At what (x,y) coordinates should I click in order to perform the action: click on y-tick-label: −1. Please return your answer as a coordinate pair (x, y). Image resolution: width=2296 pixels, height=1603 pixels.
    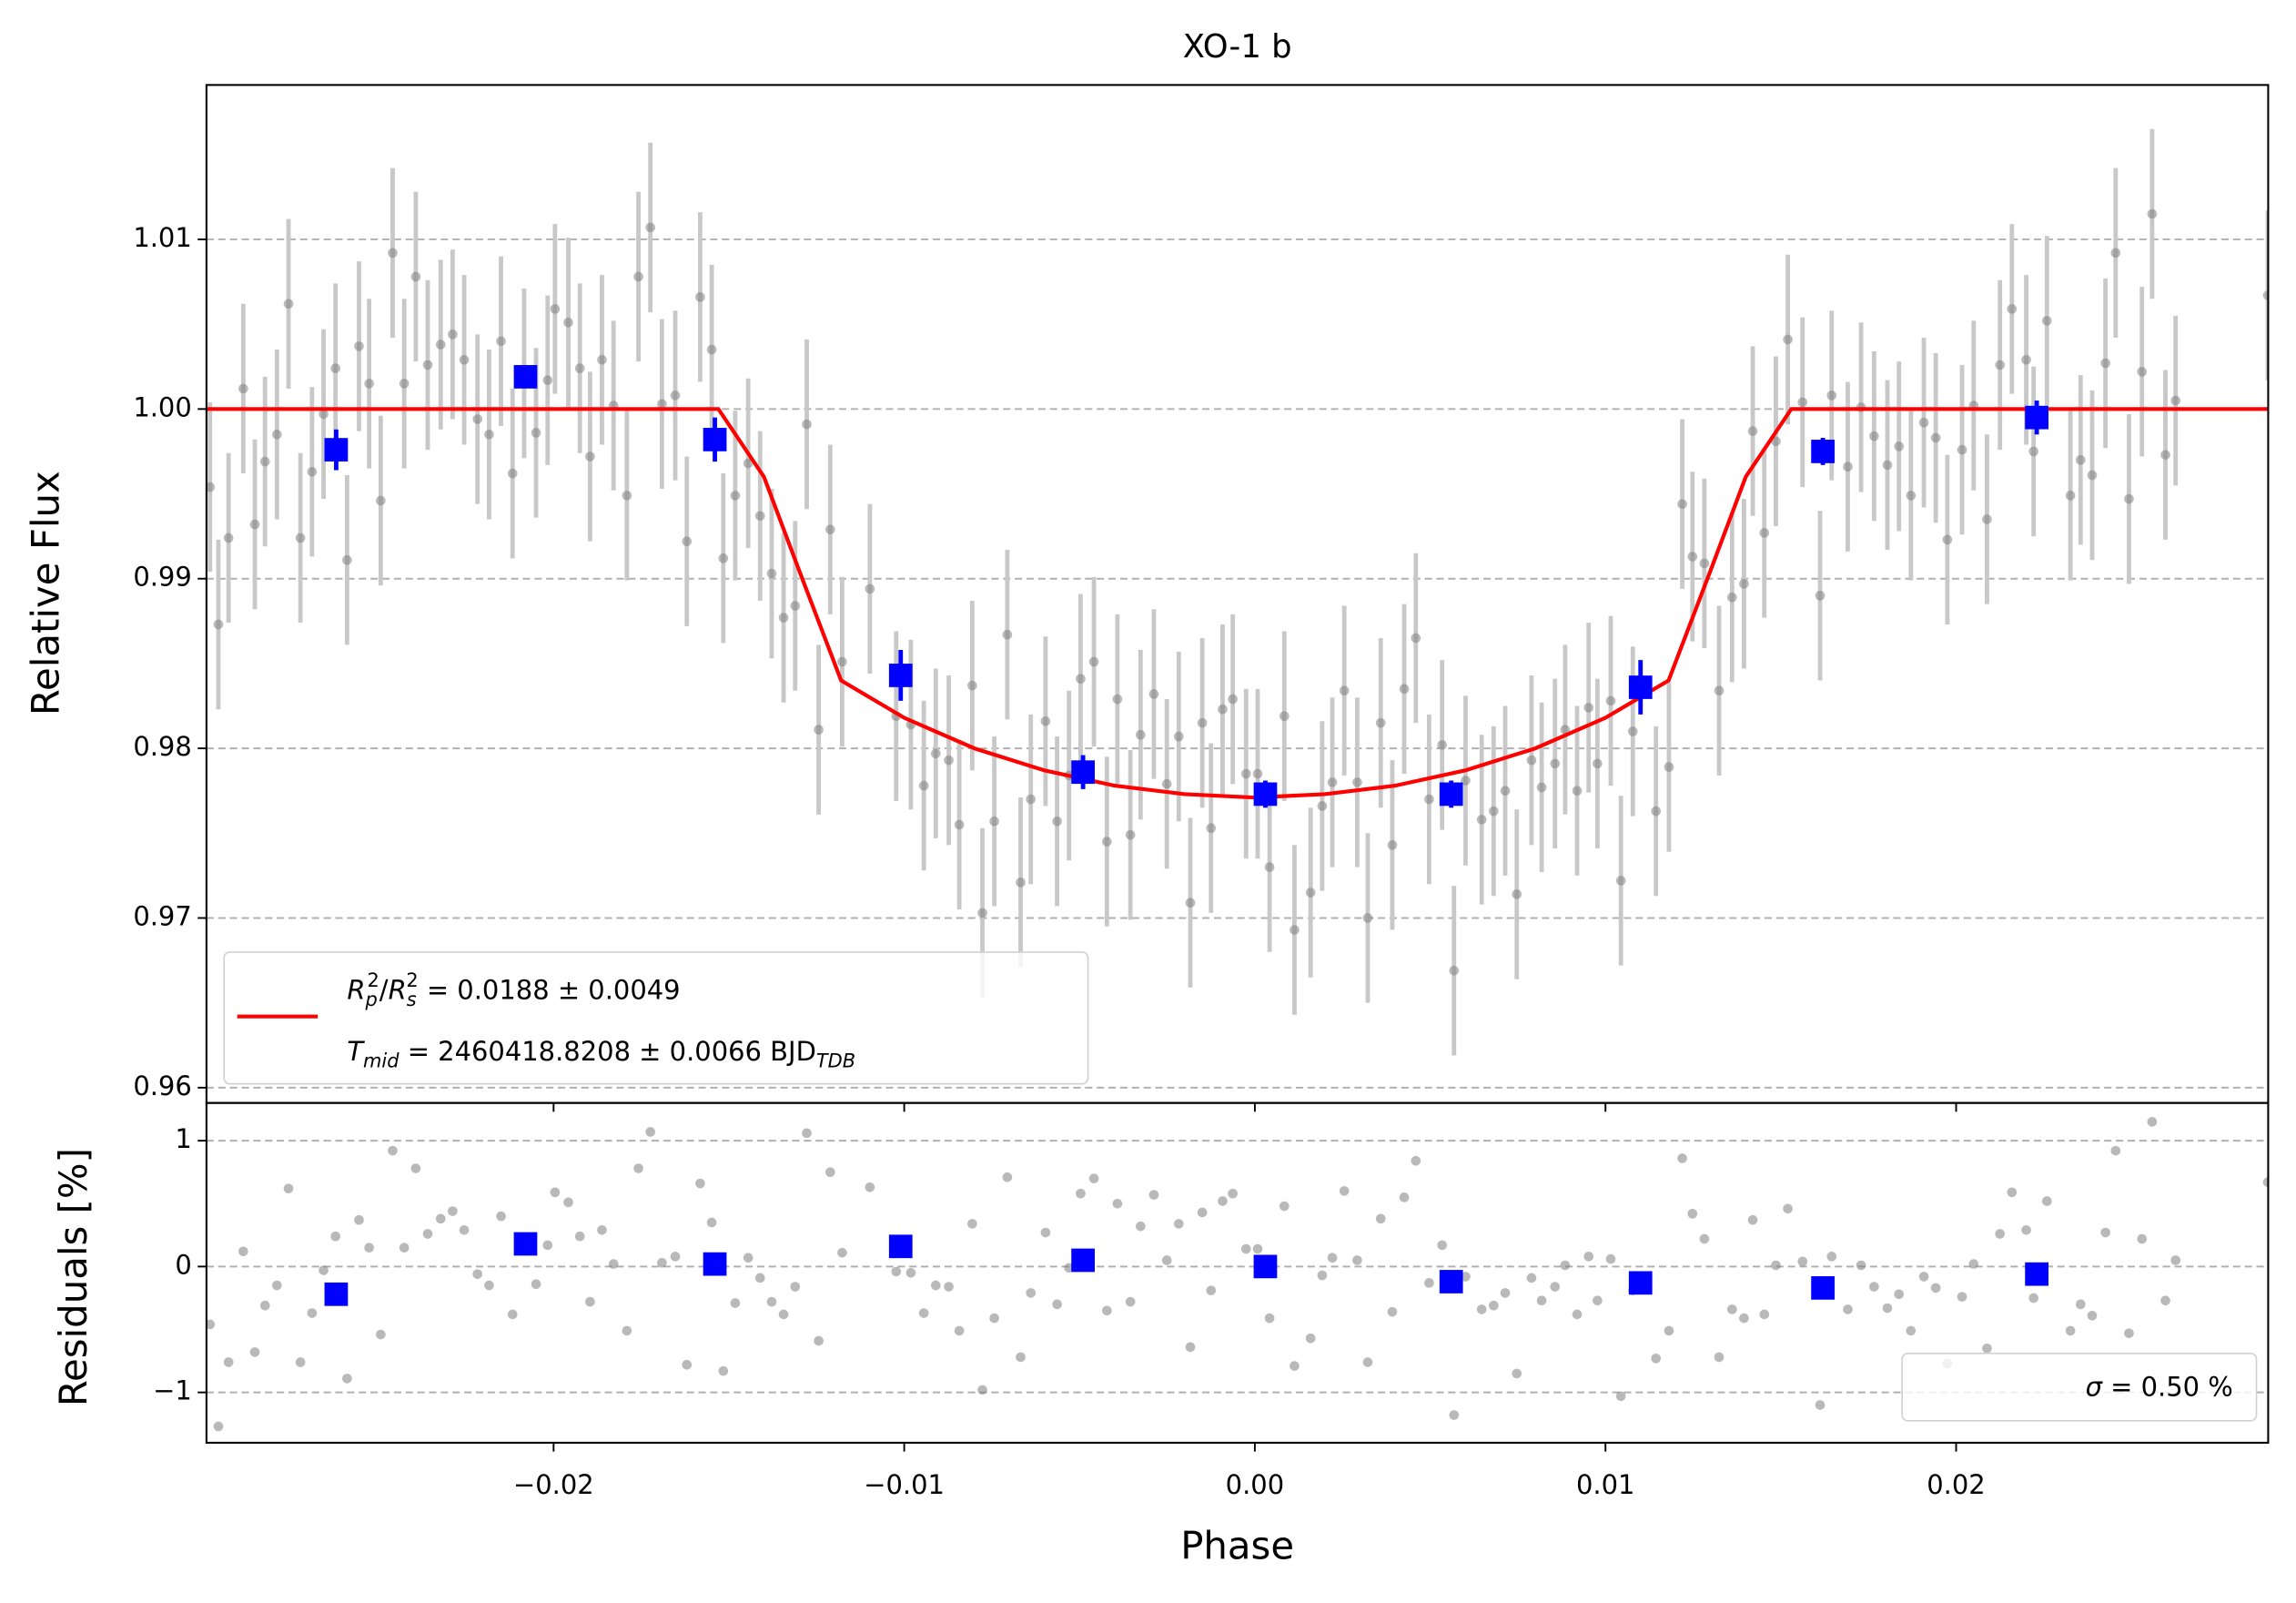
    Looking at the image, I should click on (173, 1390).